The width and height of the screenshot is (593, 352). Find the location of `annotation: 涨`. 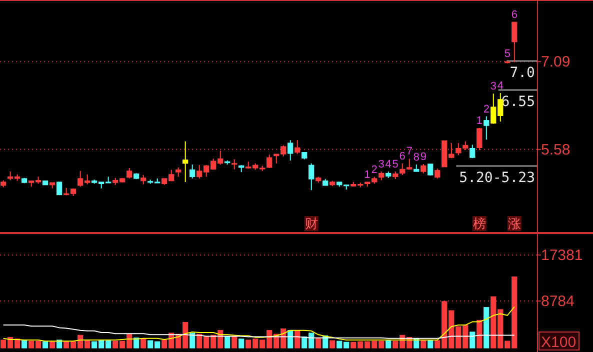

annotation: 涨 is located at coordinates (514, 223).